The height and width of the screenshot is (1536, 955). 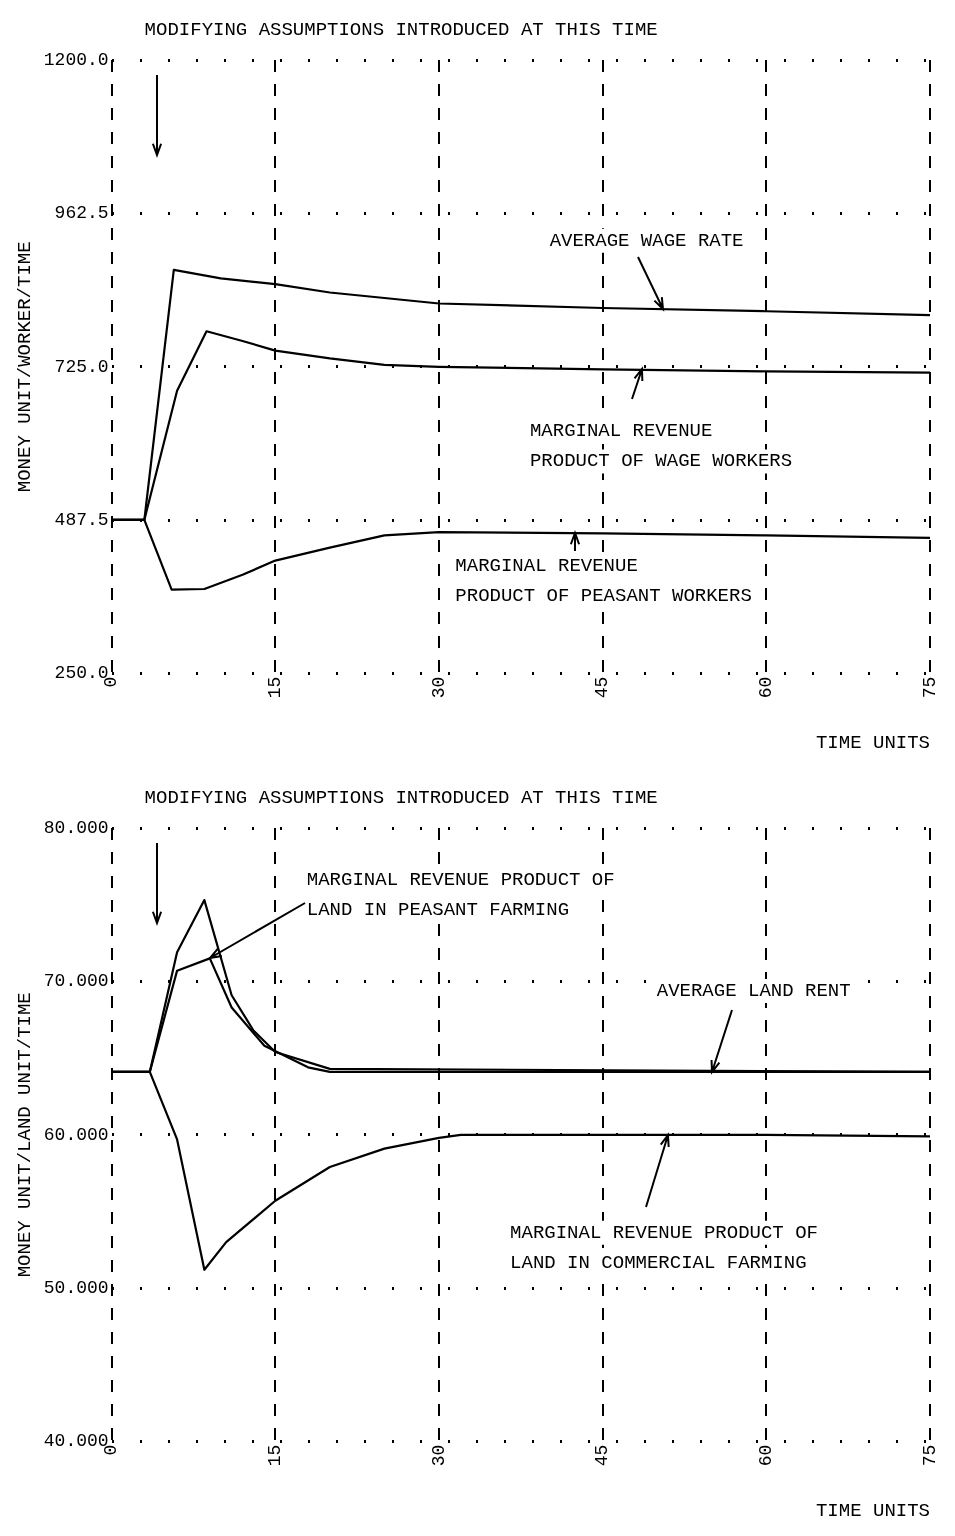 I want to click on y-tick-label: 50.000, so click(x=76, y=1287).